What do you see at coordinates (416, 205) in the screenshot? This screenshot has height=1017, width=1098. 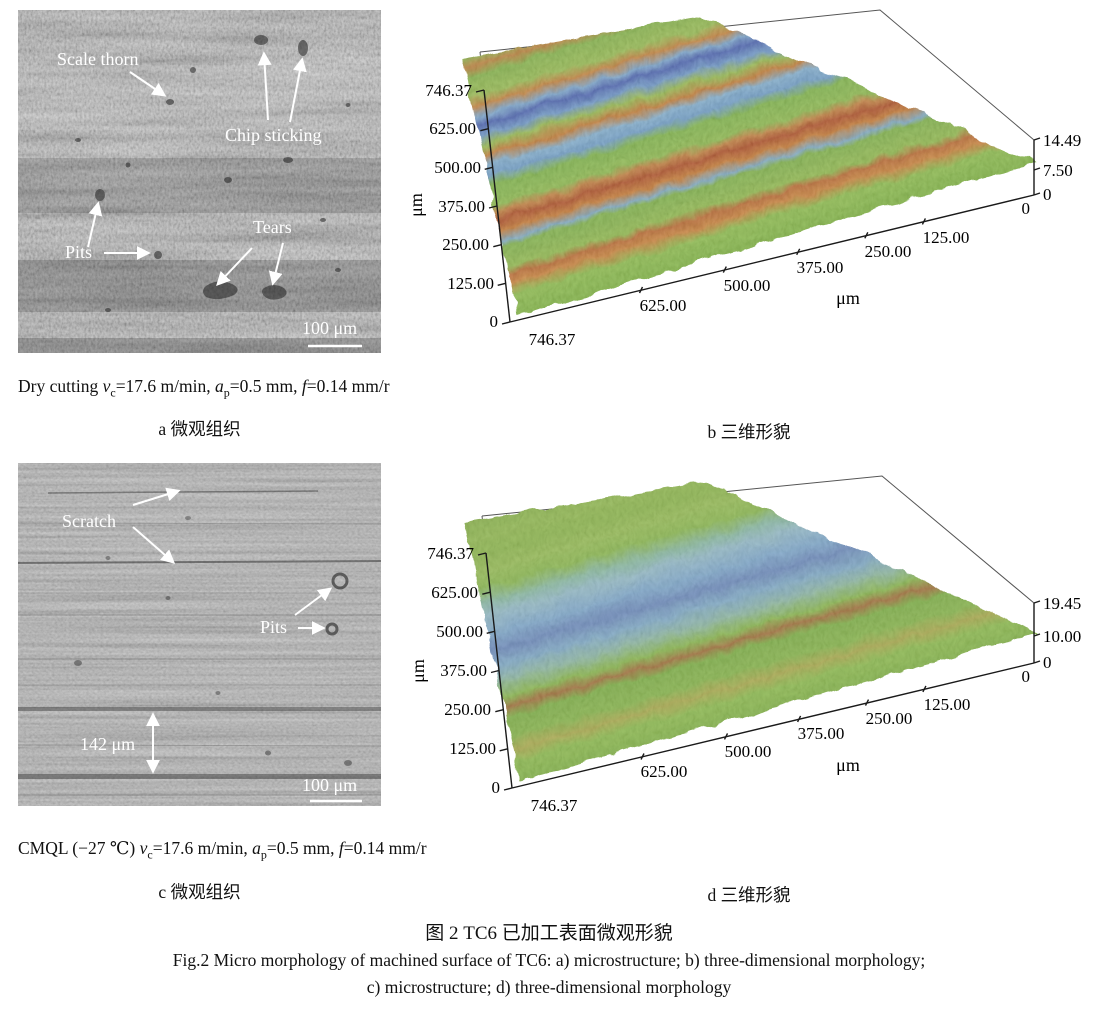 I see `plot-b-y-axis-unit: μm` at bounding box center [416, 205].